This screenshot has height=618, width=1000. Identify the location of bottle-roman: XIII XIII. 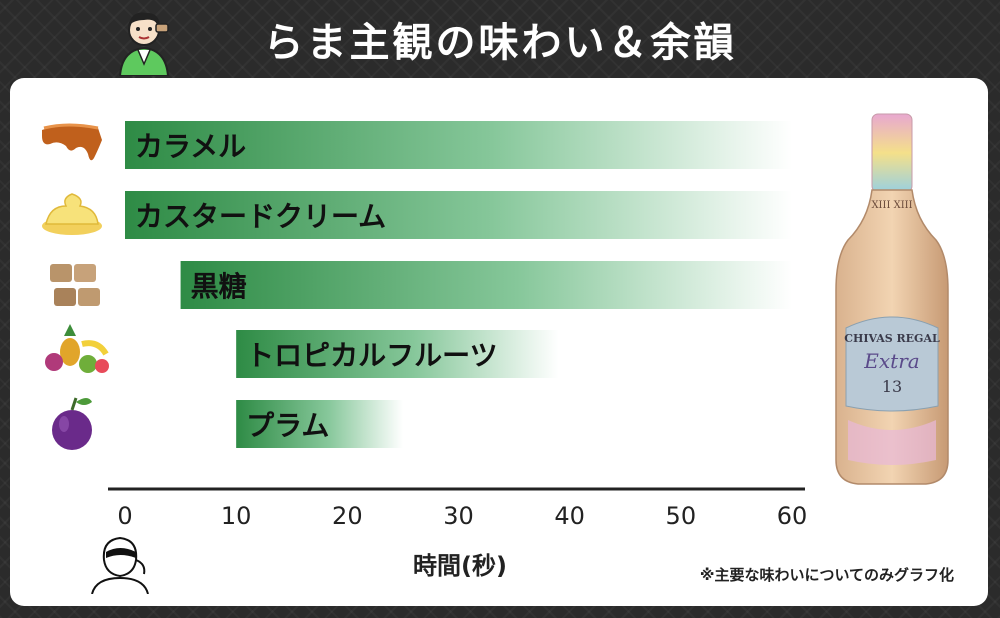
(891, 205).